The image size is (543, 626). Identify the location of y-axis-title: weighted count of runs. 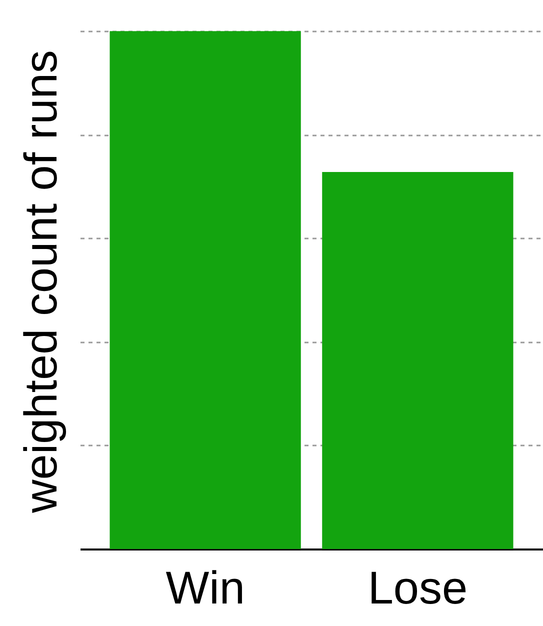
(40, 282).